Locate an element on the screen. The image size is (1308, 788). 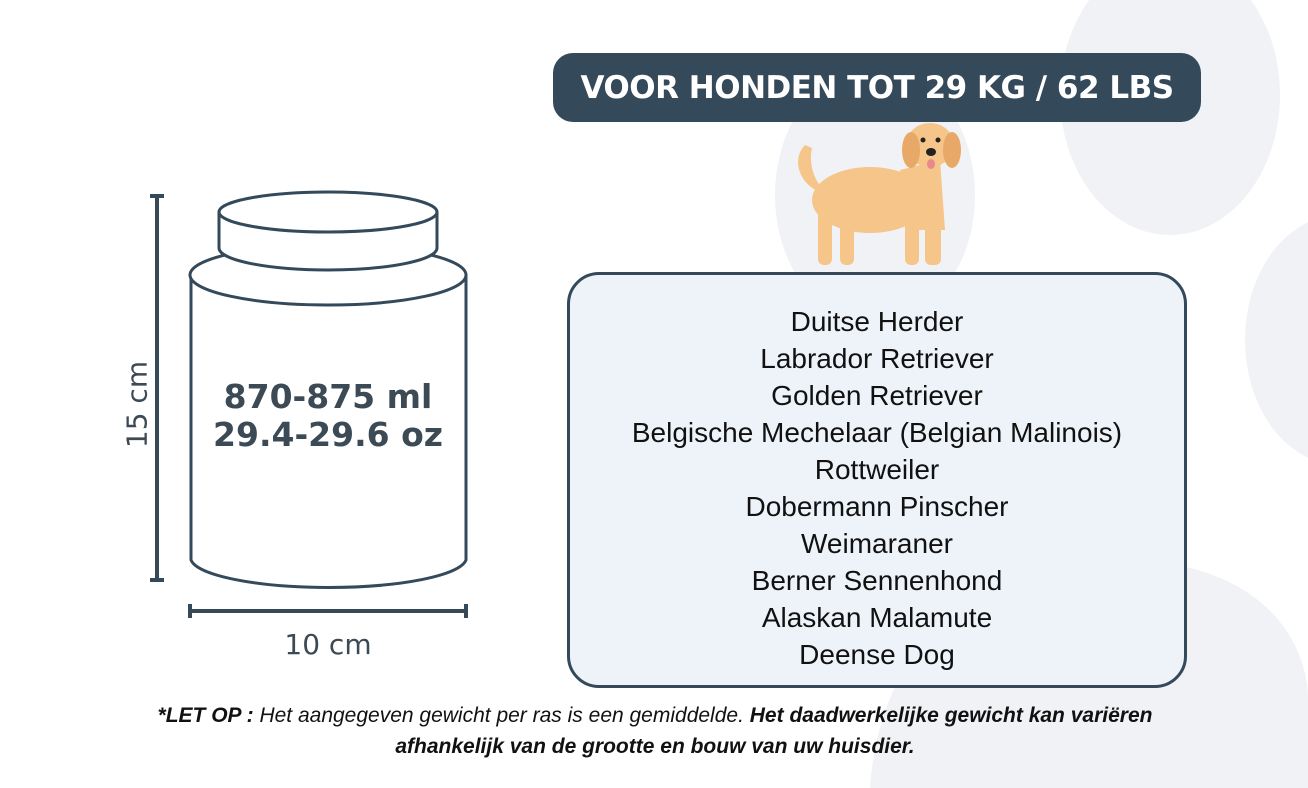
breed-item: Weimaraner is located at coordinates (877, 543).